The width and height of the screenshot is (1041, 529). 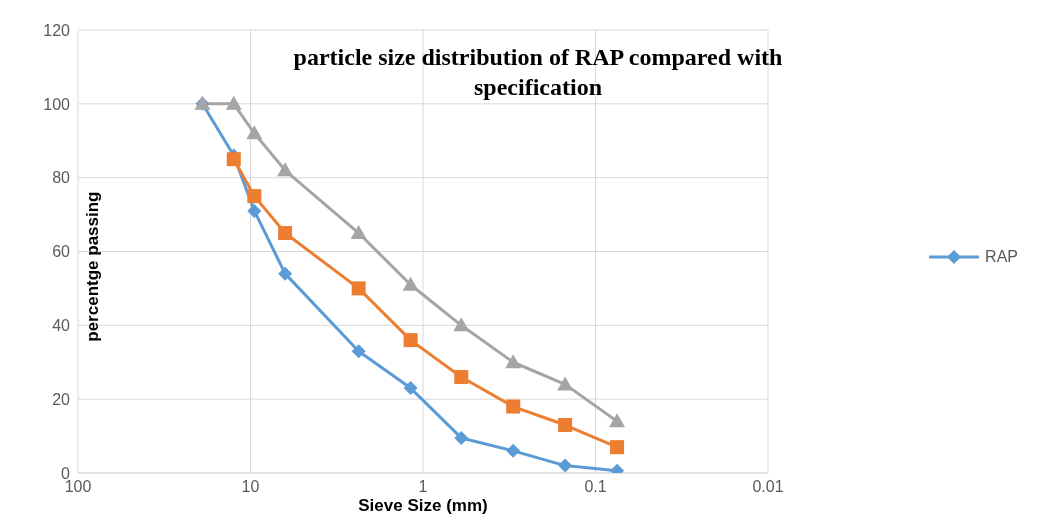 I want to click on x-tick-label: 1, so click(x=423, y=487).